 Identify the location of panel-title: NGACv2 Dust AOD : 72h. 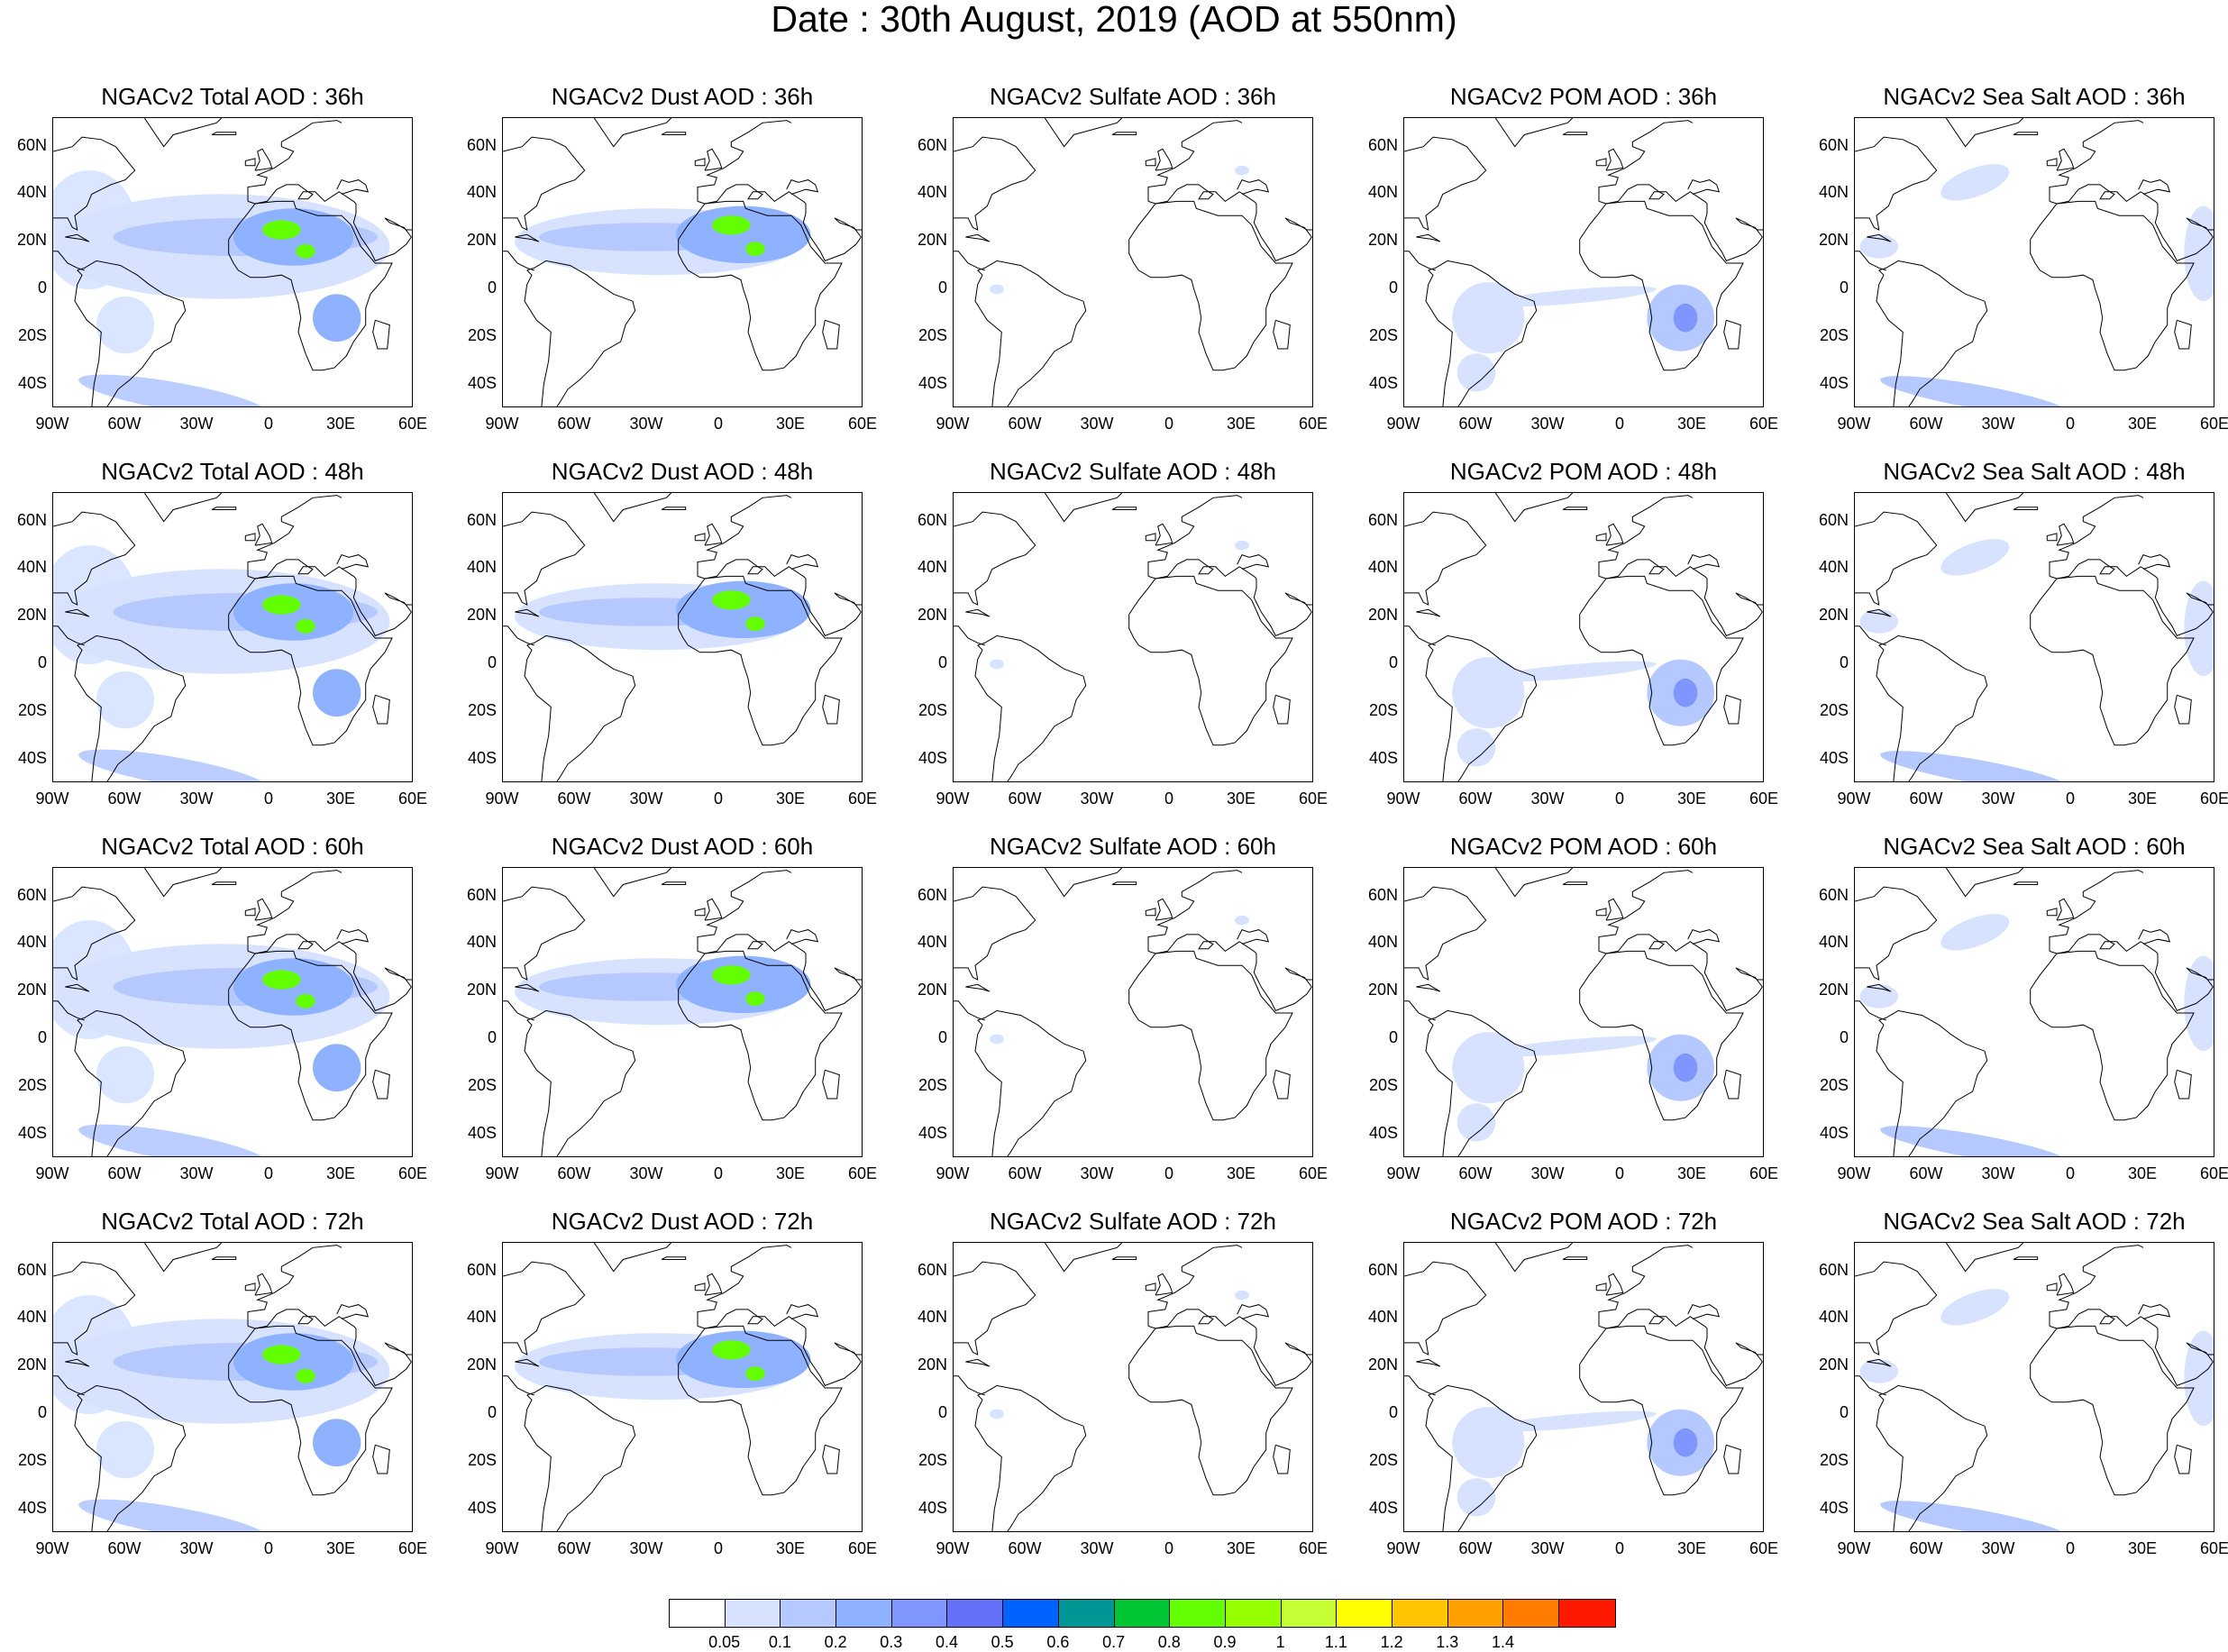
(682, 1222).